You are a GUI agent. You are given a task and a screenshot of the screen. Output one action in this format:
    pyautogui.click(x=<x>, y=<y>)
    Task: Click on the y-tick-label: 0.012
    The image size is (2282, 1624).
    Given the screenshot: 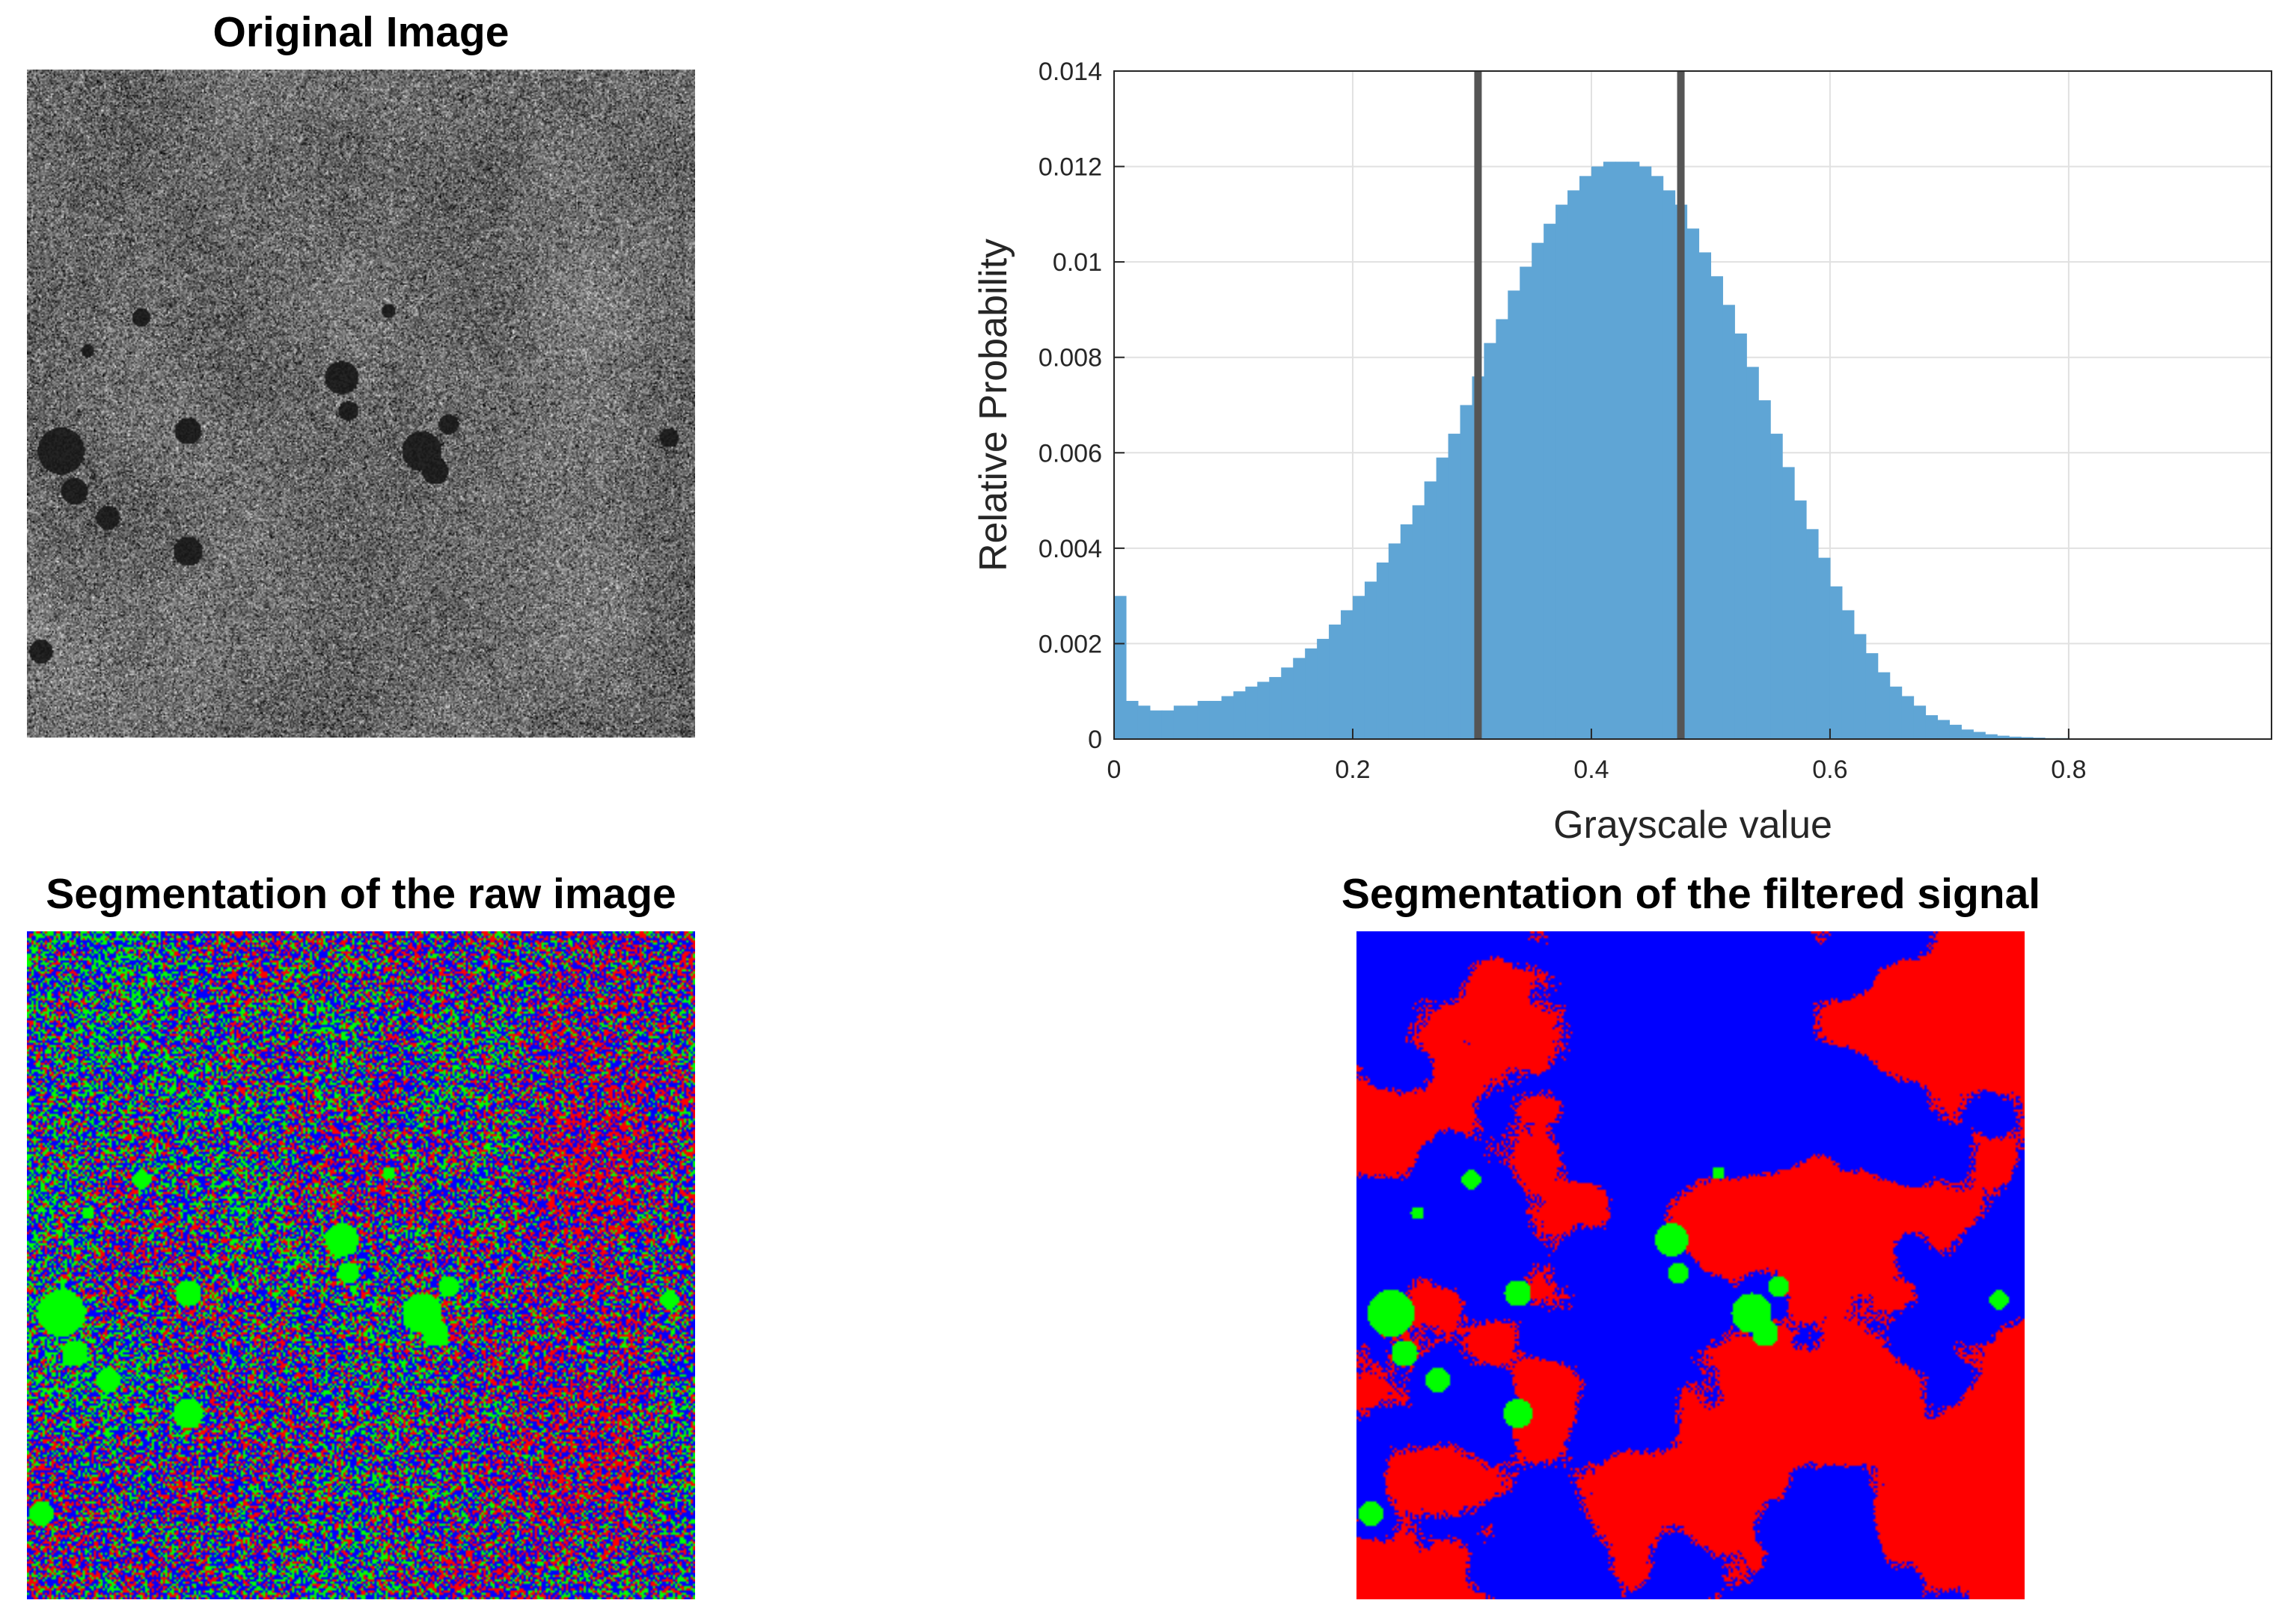 What is the action you would take?
    pyautogui.click(x=1070, y=167)
    